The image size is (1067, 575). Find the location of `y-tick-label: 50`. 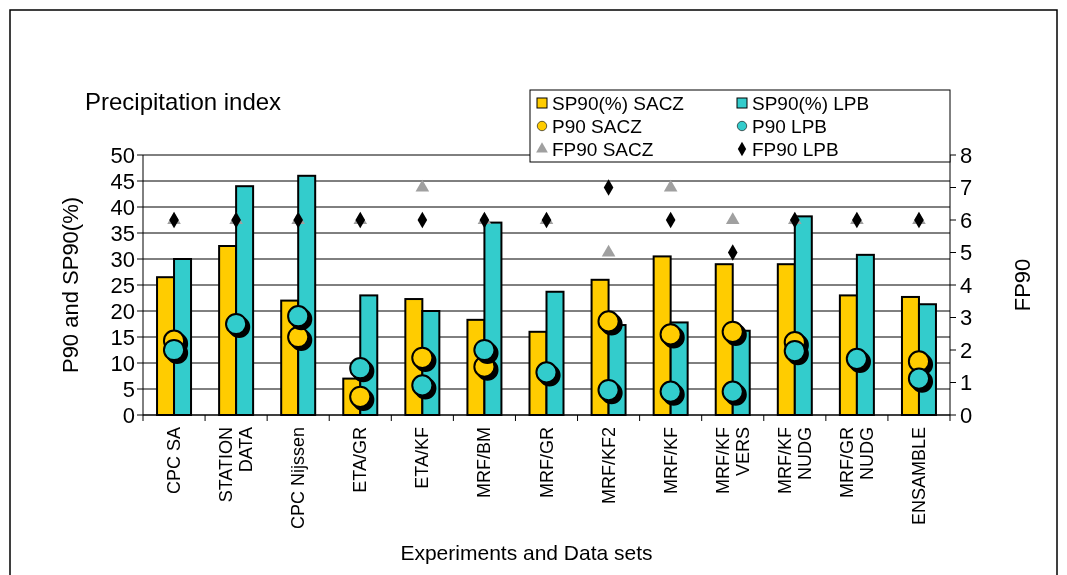

y-tick-label: 50 is located at coordinates (122, 155).